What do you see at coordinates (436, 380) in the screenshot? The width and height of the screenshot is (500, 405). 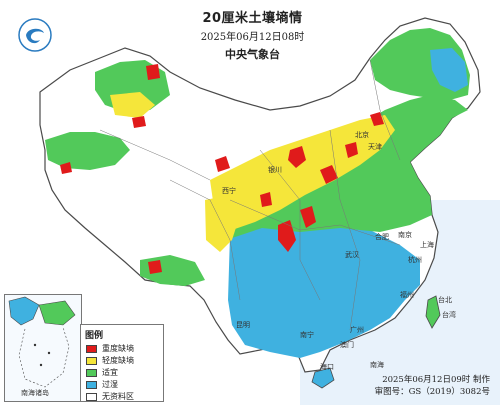 I see `footer-made: 2025年06月12日09时 制作` at bounding box center [436, 380].